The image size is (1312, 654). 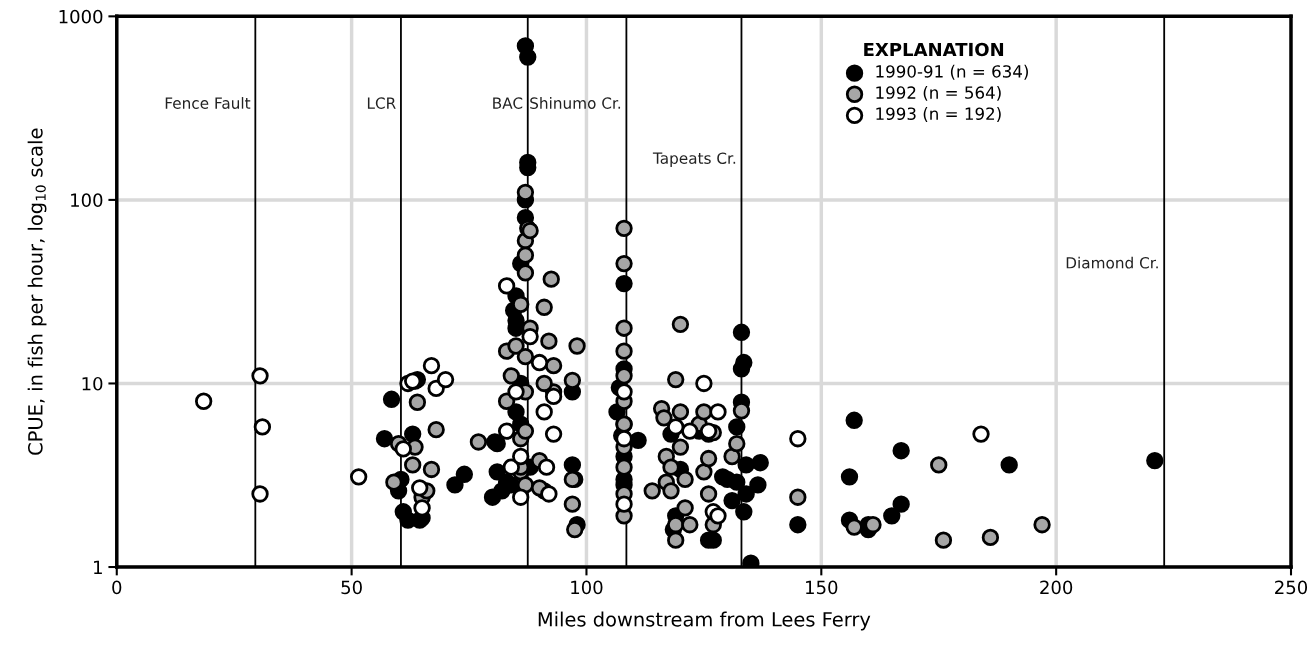 What do you see at coordinates (822, 587) in the screenshot?
I see `x-tick-label: 150` at bounding box center [822, 587].